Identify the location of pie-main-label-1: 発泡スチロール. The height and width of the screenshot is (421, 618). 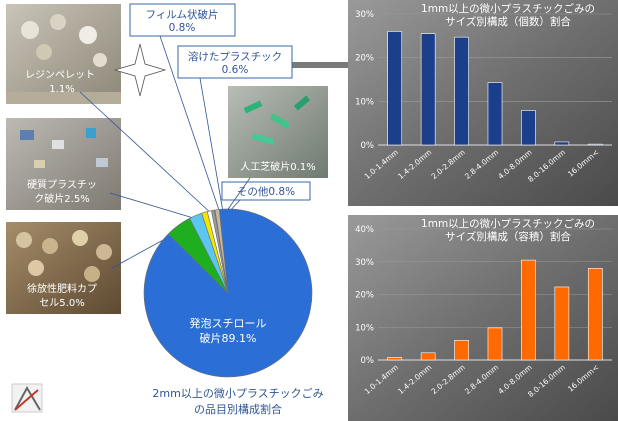
(228, 323).